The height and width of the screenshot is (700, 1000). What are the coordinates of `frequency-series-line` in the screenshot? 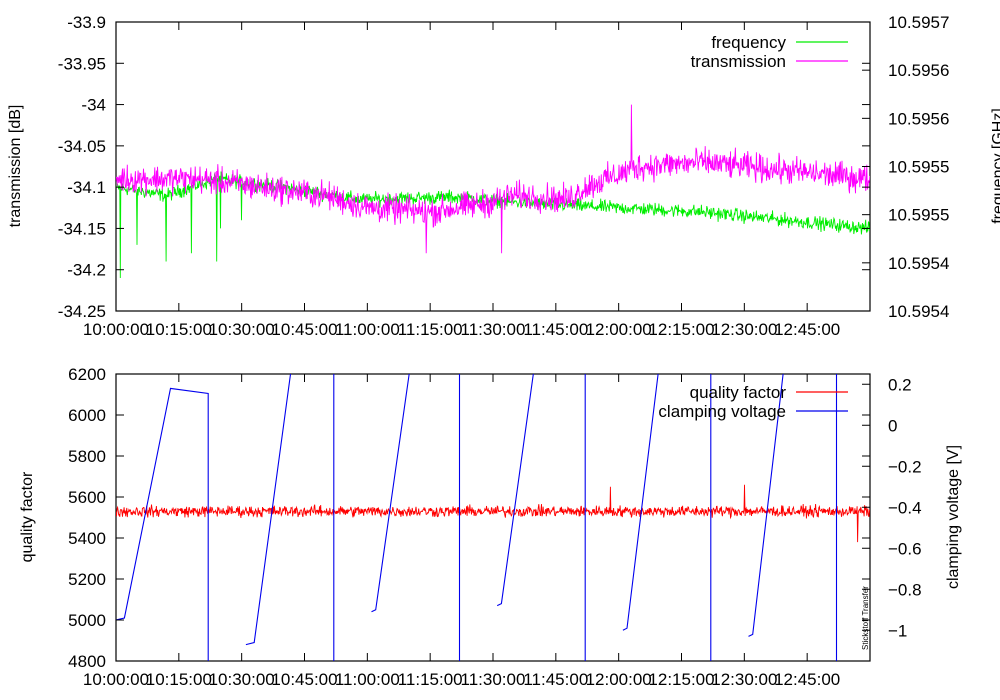 It's located at (493, 225).